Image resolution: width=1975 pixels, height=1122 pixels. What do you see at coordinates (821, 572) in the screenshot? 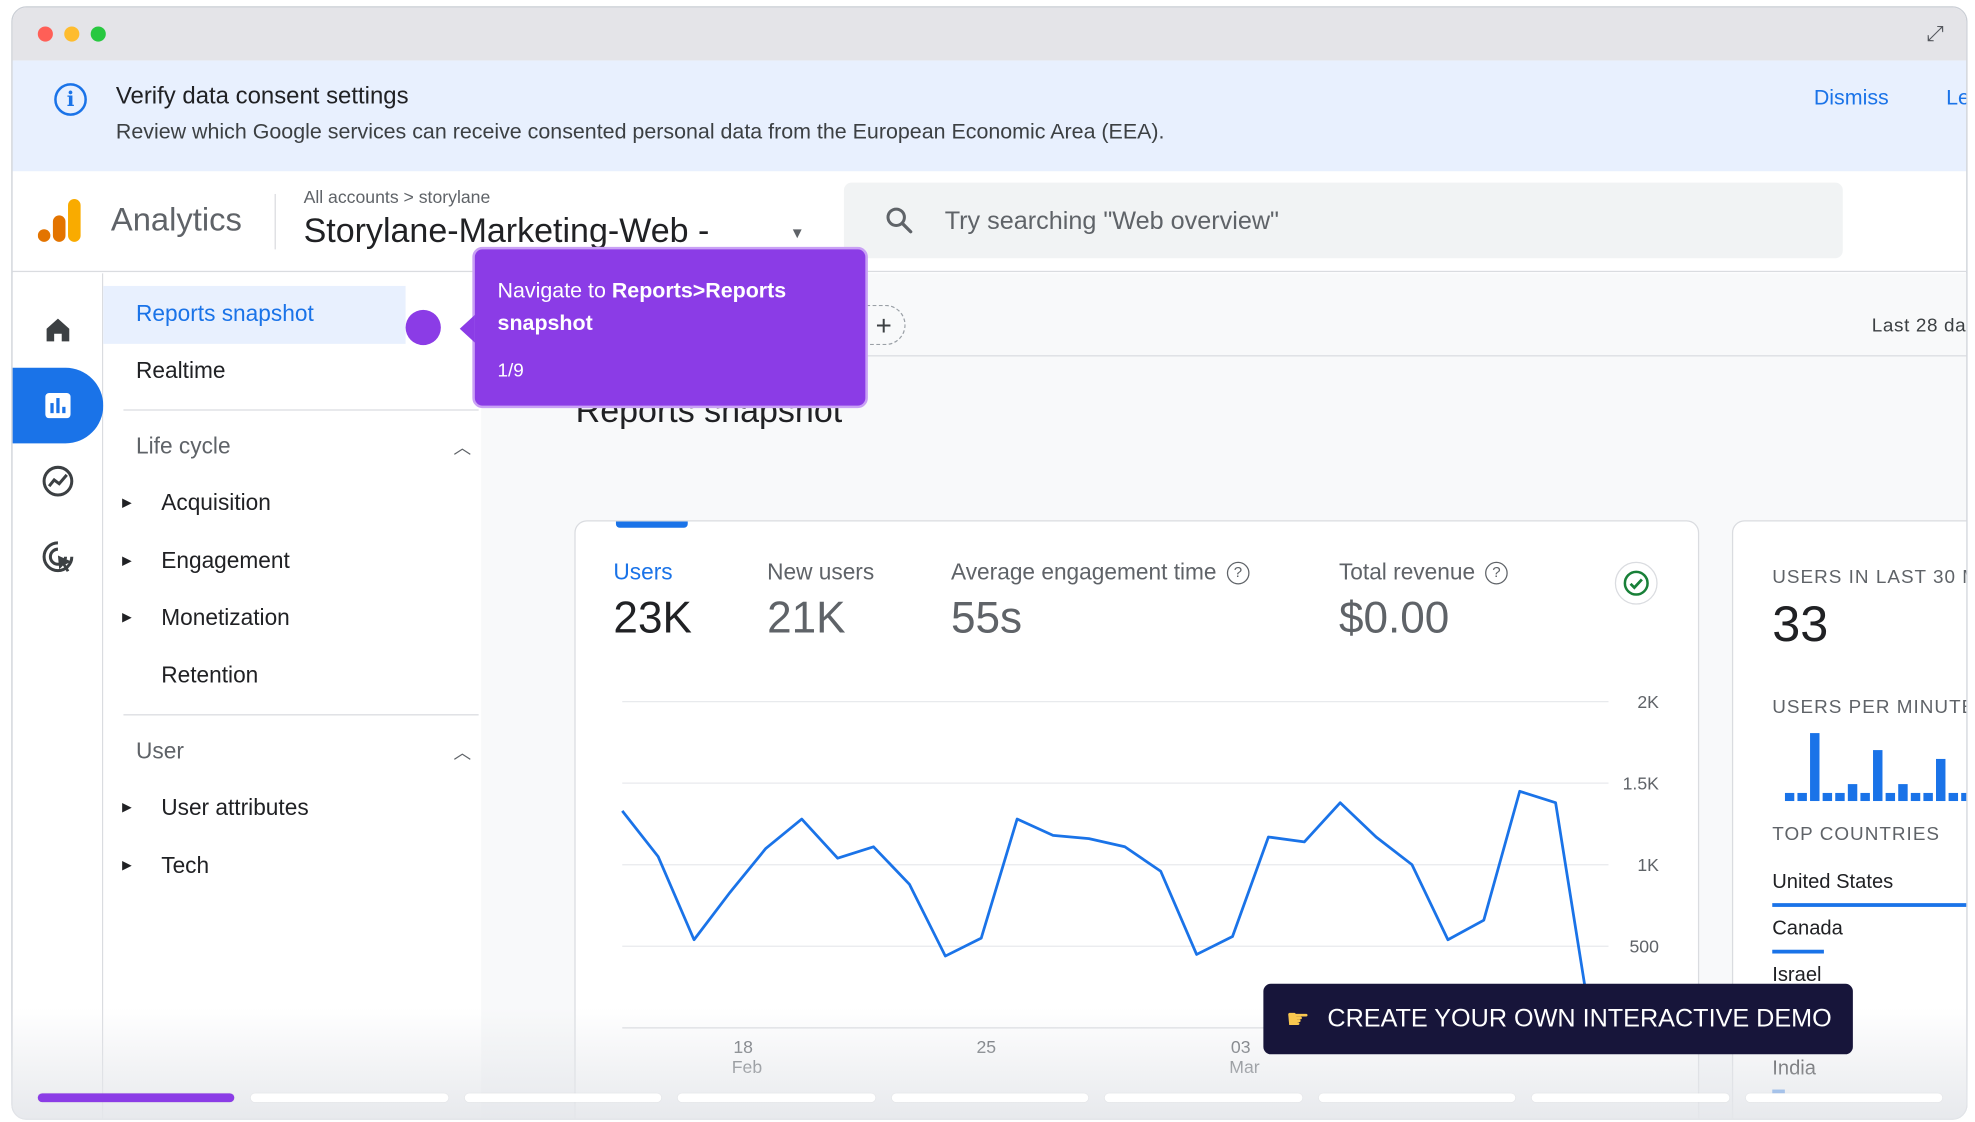
I see `metric-new-users-label: New users` at bounding box center [821, 572].